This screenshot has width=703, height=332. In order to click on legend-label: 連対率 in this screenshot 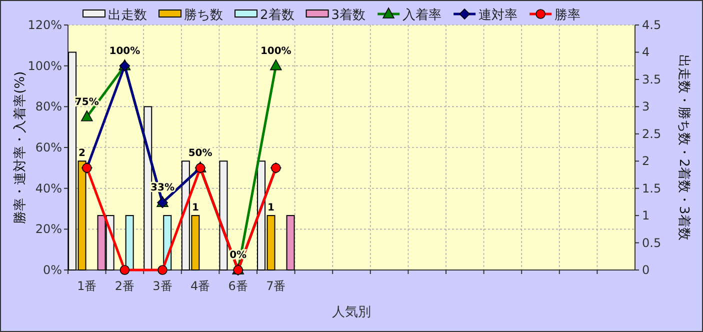, I will do `click(498, 15)`.